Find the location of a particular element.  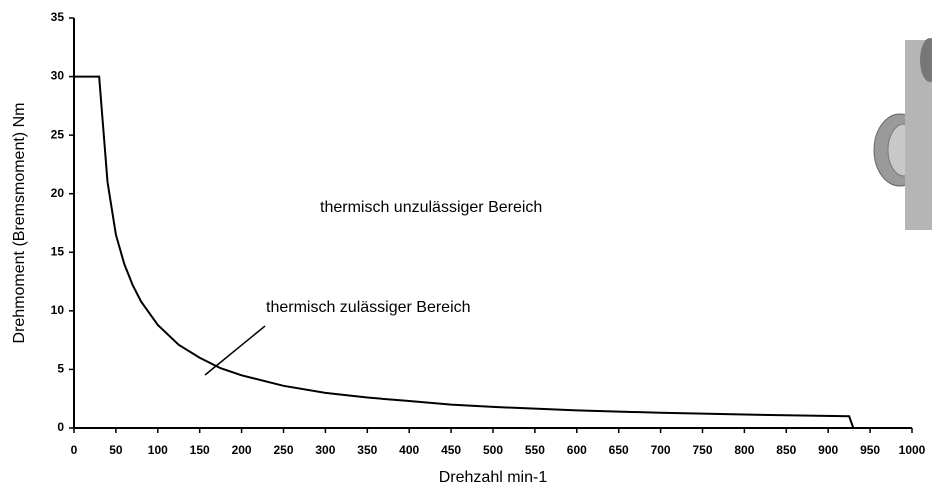

x-tick-label: 600 is located at coordinates (577, 450).